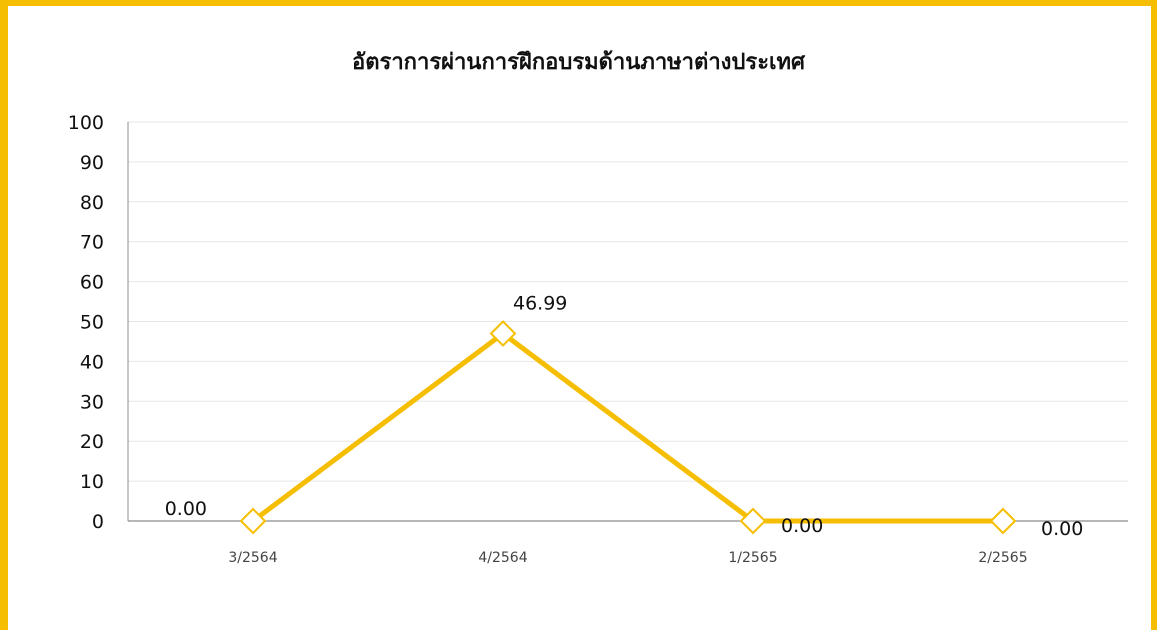 This screenshot has width=1157, height=630. What do you see at coordinates (92, 163) in the screenshot?
I see `y-tick-label: 90` at bounding box center [92, 163].